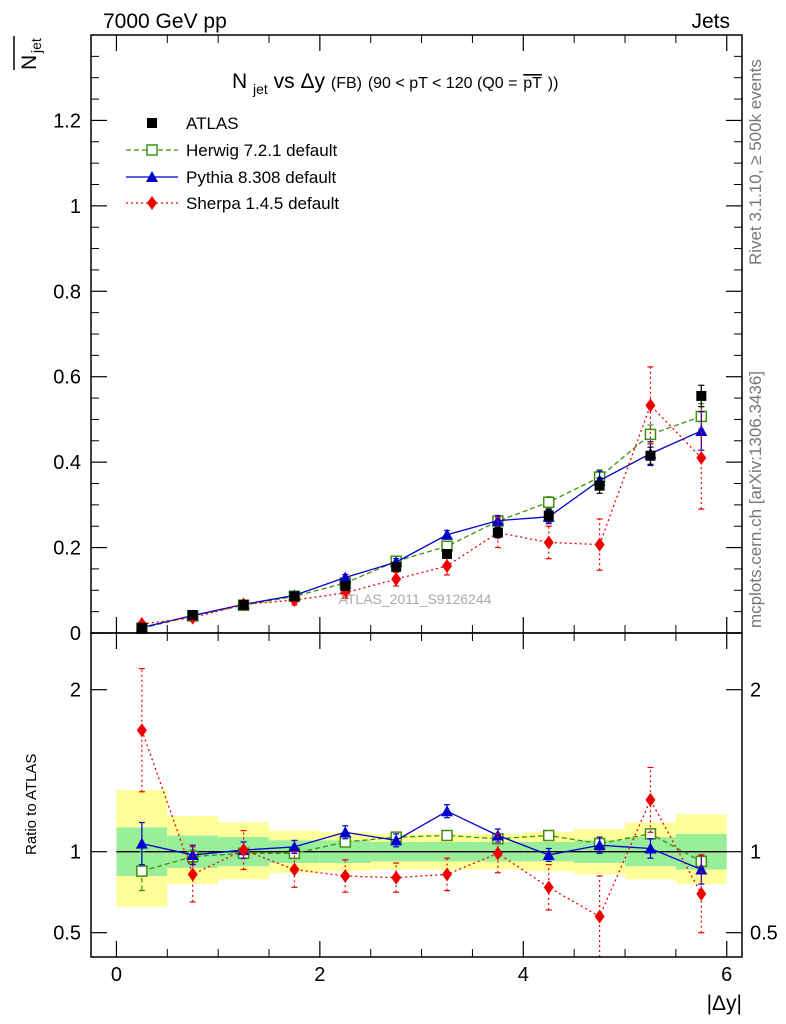 This screenshot has height=1024, width=786. I want to click on ratio-xtick-label: 4, so click(523, 975).